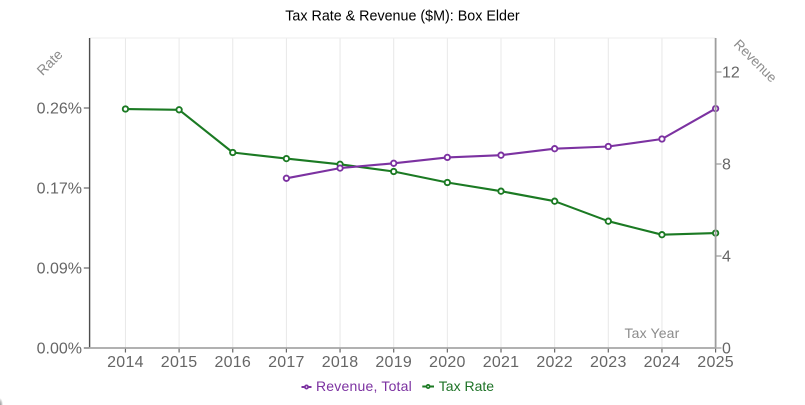 This screenshot has width=805, height=405. Describe the element at coordinates (554, 362) in the screenshot. I see `svg-text: 2022` at that location.